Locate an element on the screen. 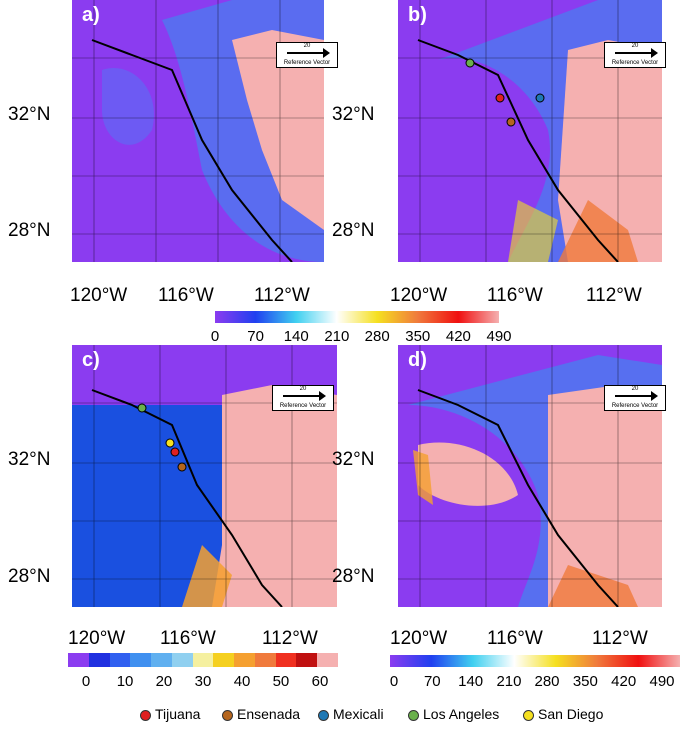  panel-label-a: a) is located at coordinates (91, 15).